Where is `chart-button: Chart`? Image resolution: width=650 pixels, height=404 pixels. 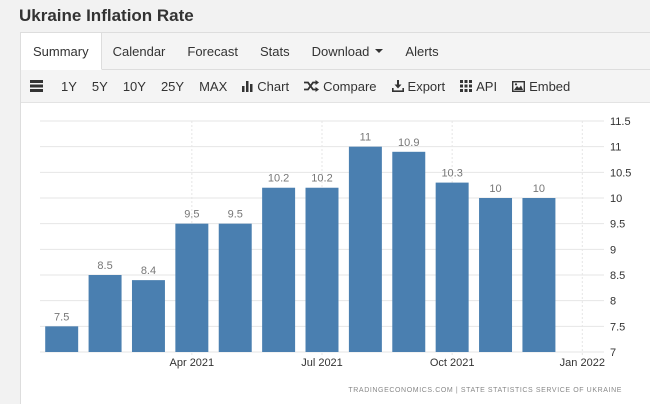 chart-button: Chart is located at coordinates (265, 86).